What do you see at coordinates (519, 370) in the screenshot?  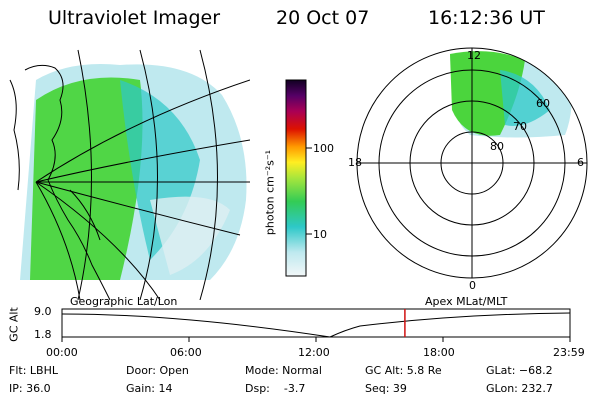 I see `glat-info: GLat: −68.2` at bounding box center [519, 370].